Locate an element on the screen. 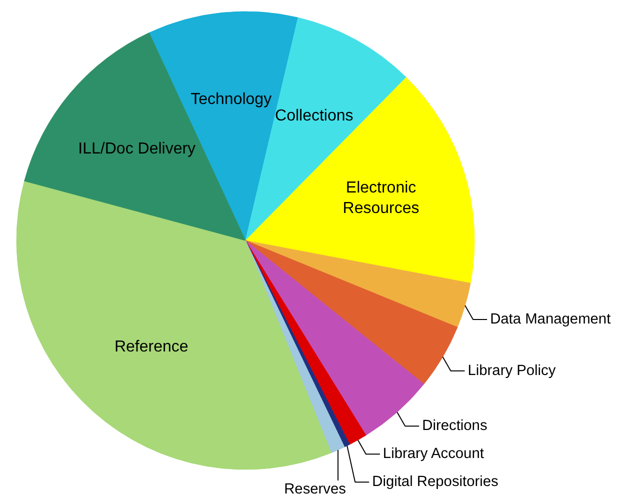 The height and width of the screenshot is (496, 642). slice-label: Library Account is located at coordinates (433, 454).